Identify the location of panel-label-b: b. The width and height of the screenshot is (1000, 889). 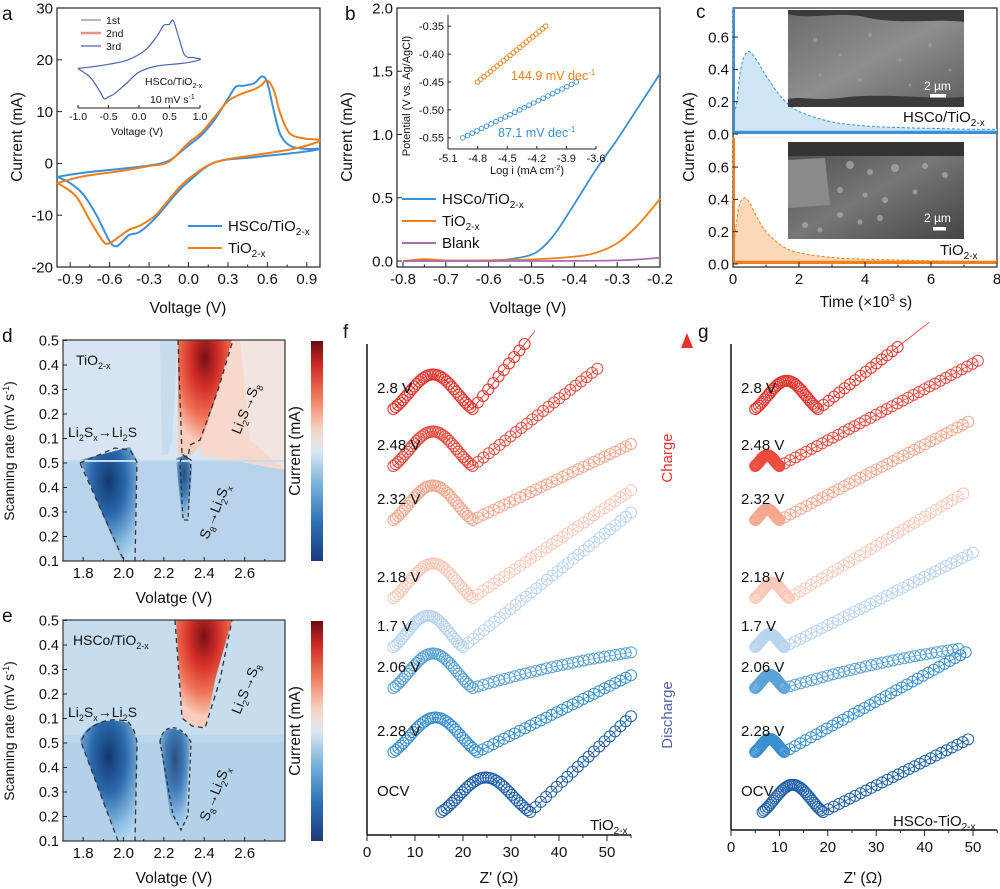
(350, 14).